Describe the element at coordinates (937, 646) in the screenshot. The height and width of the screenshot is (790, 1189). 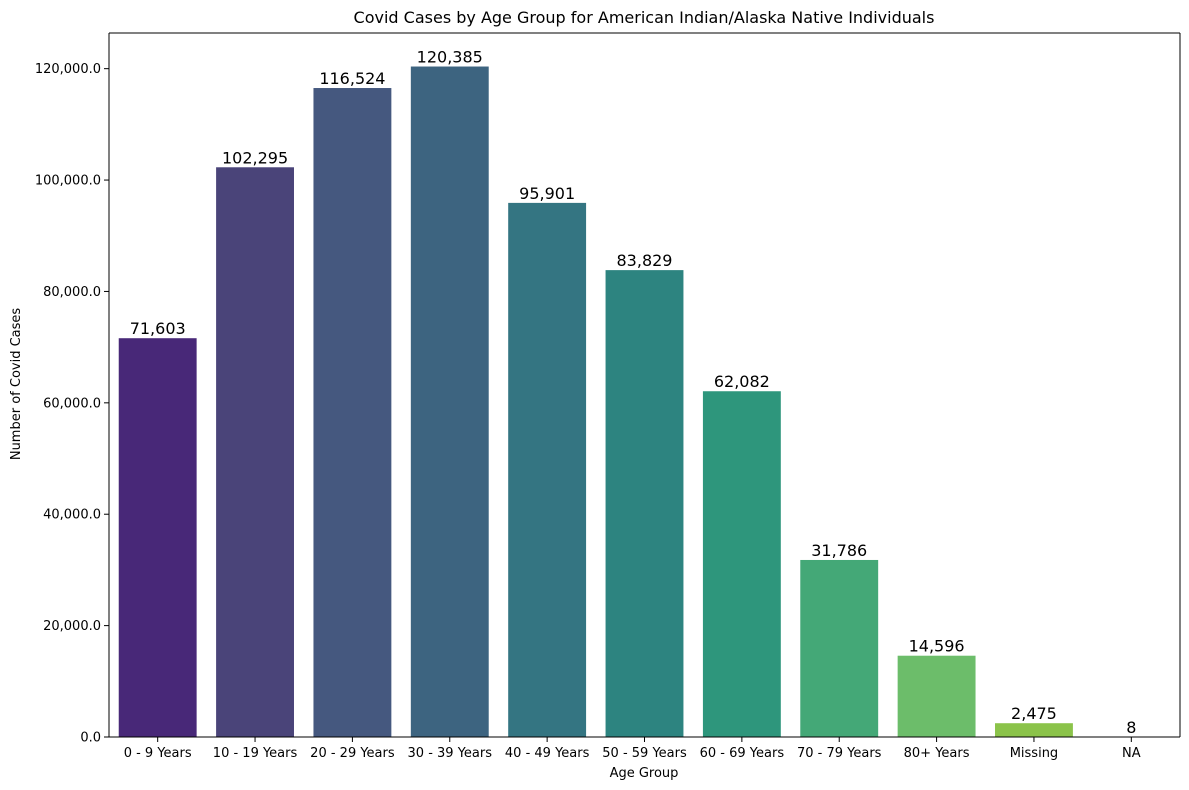
I see `bar-value-label-8: 14,596` at that location.